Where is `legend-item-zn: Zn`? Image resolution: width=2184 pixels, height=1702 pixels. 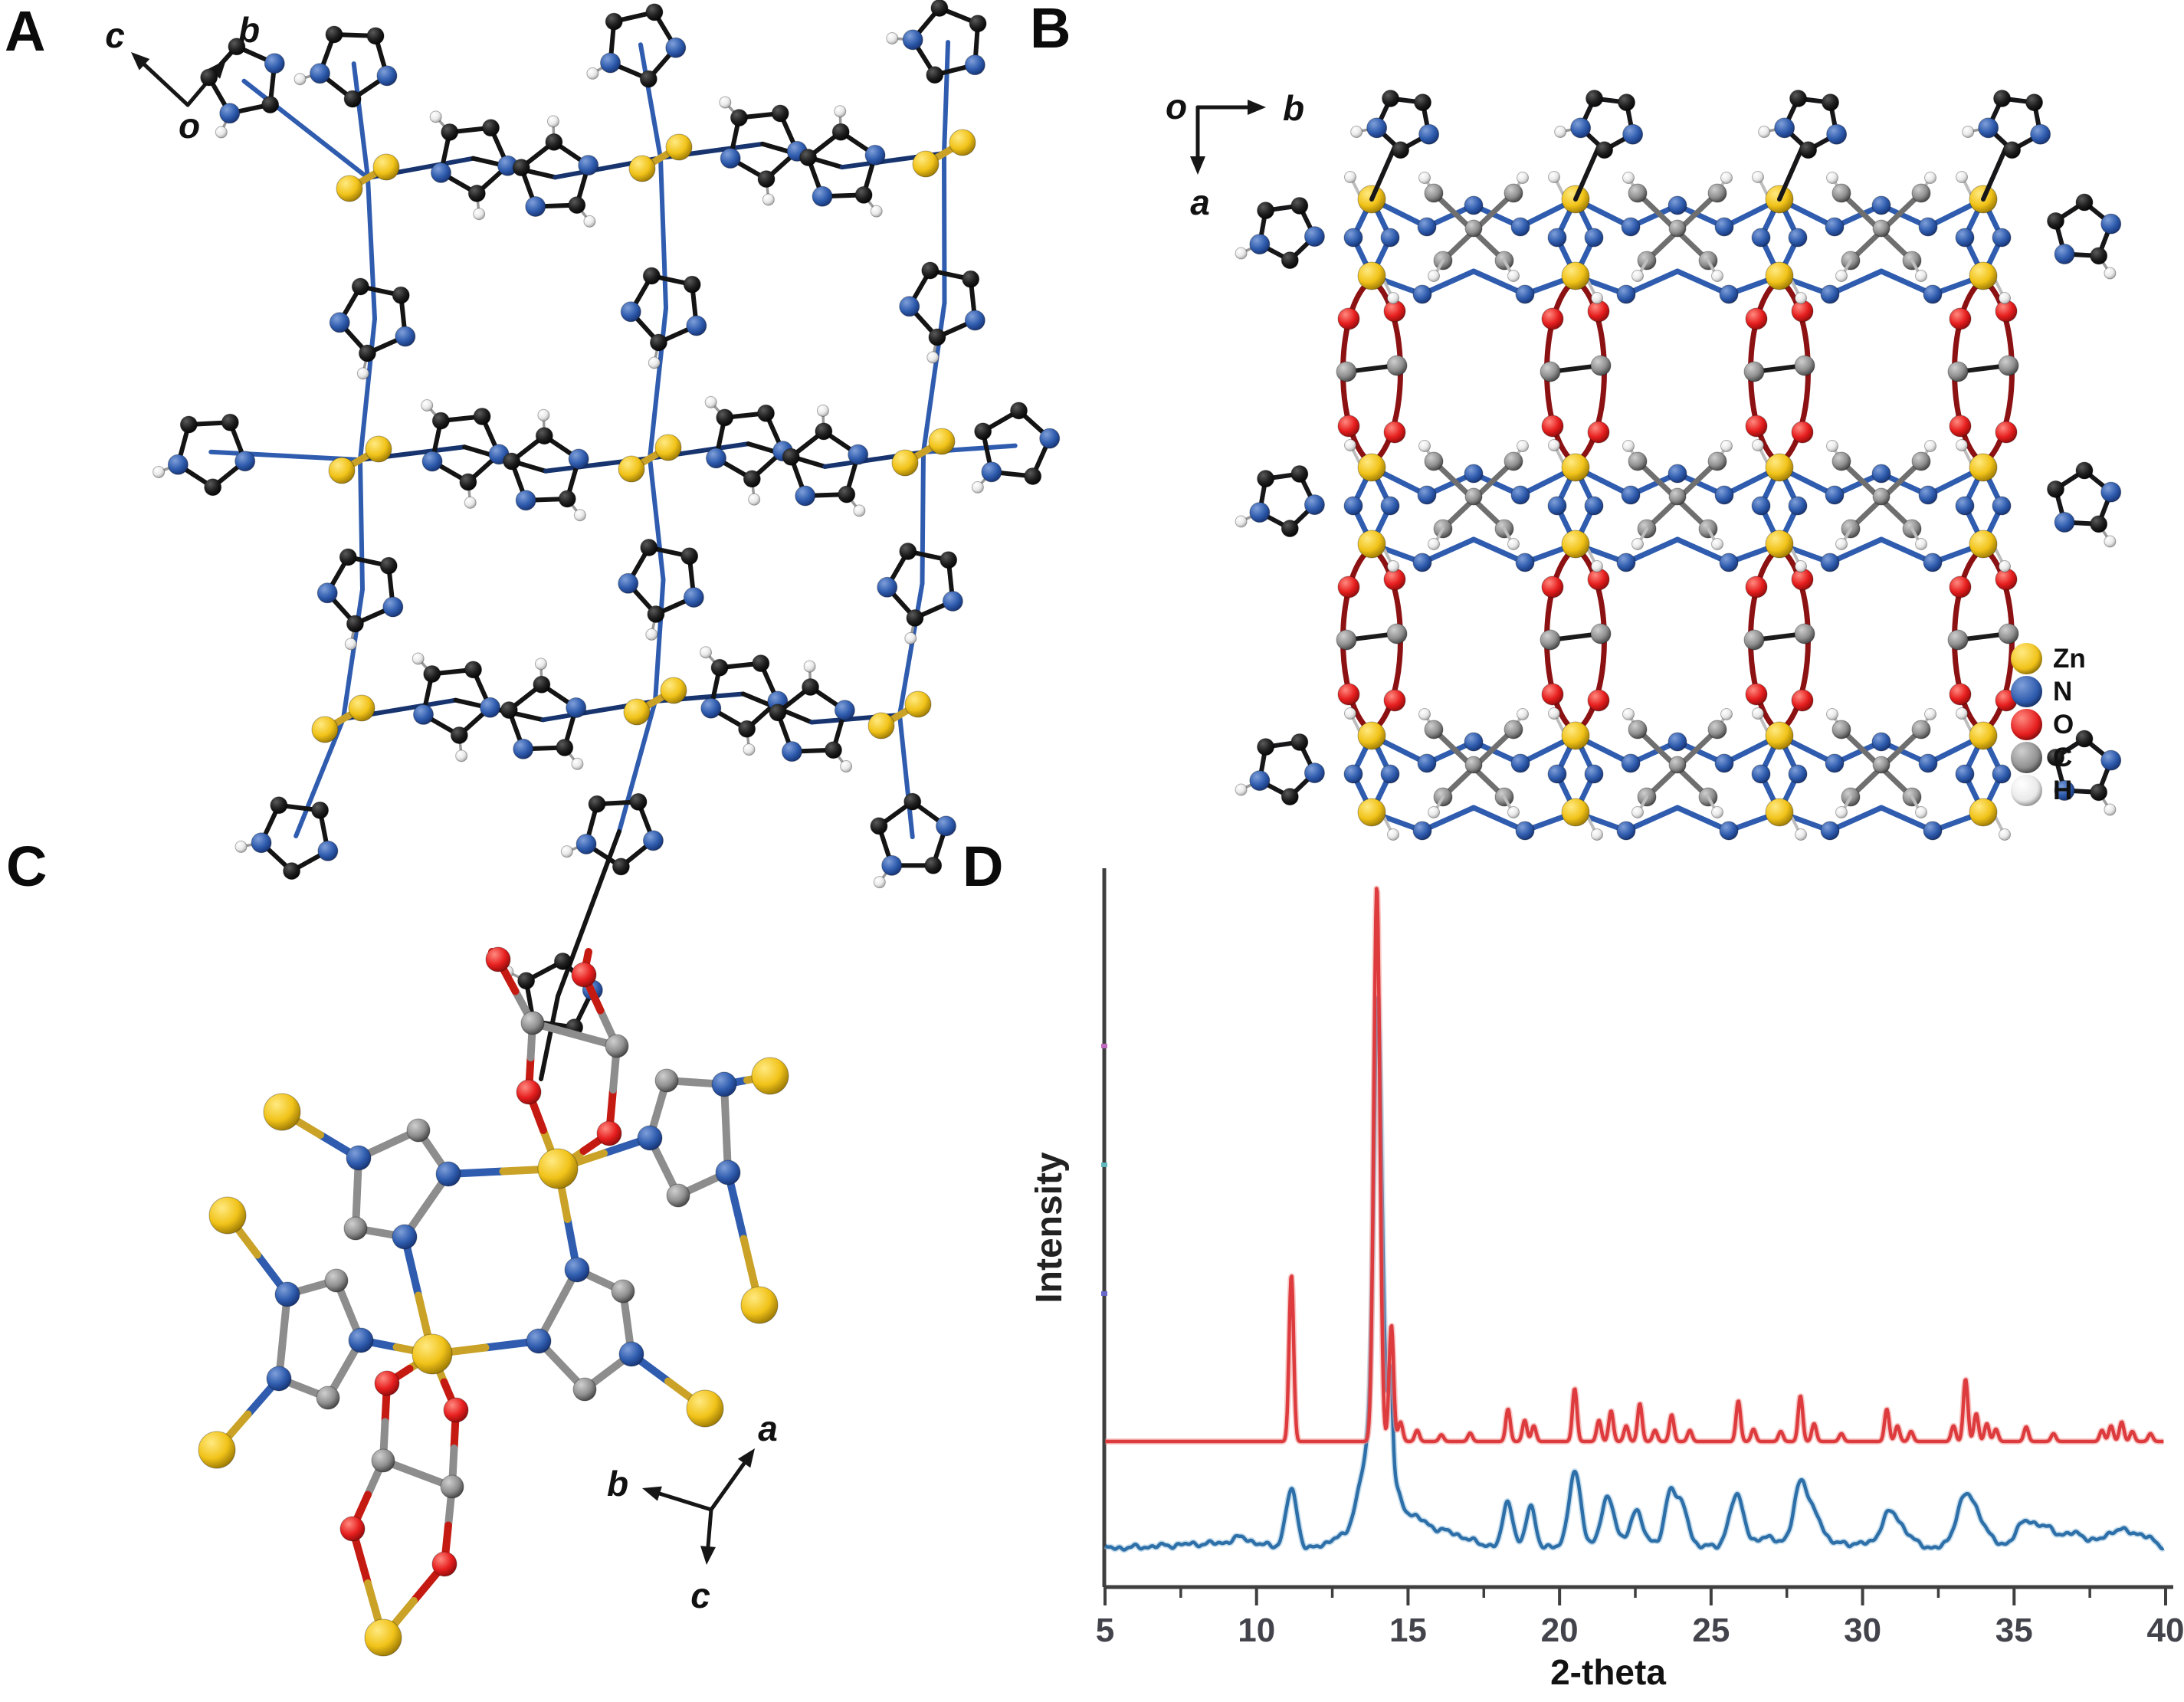
legend-item-zn: Zn is located at coordinates (2095, 658).